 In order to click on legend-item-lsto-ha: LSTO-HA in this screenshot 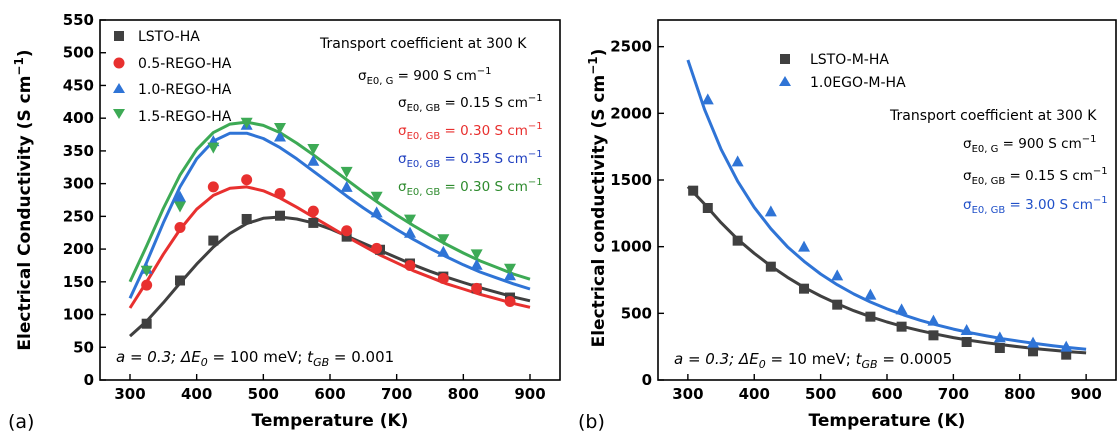, I will do `click(157, 37)`.